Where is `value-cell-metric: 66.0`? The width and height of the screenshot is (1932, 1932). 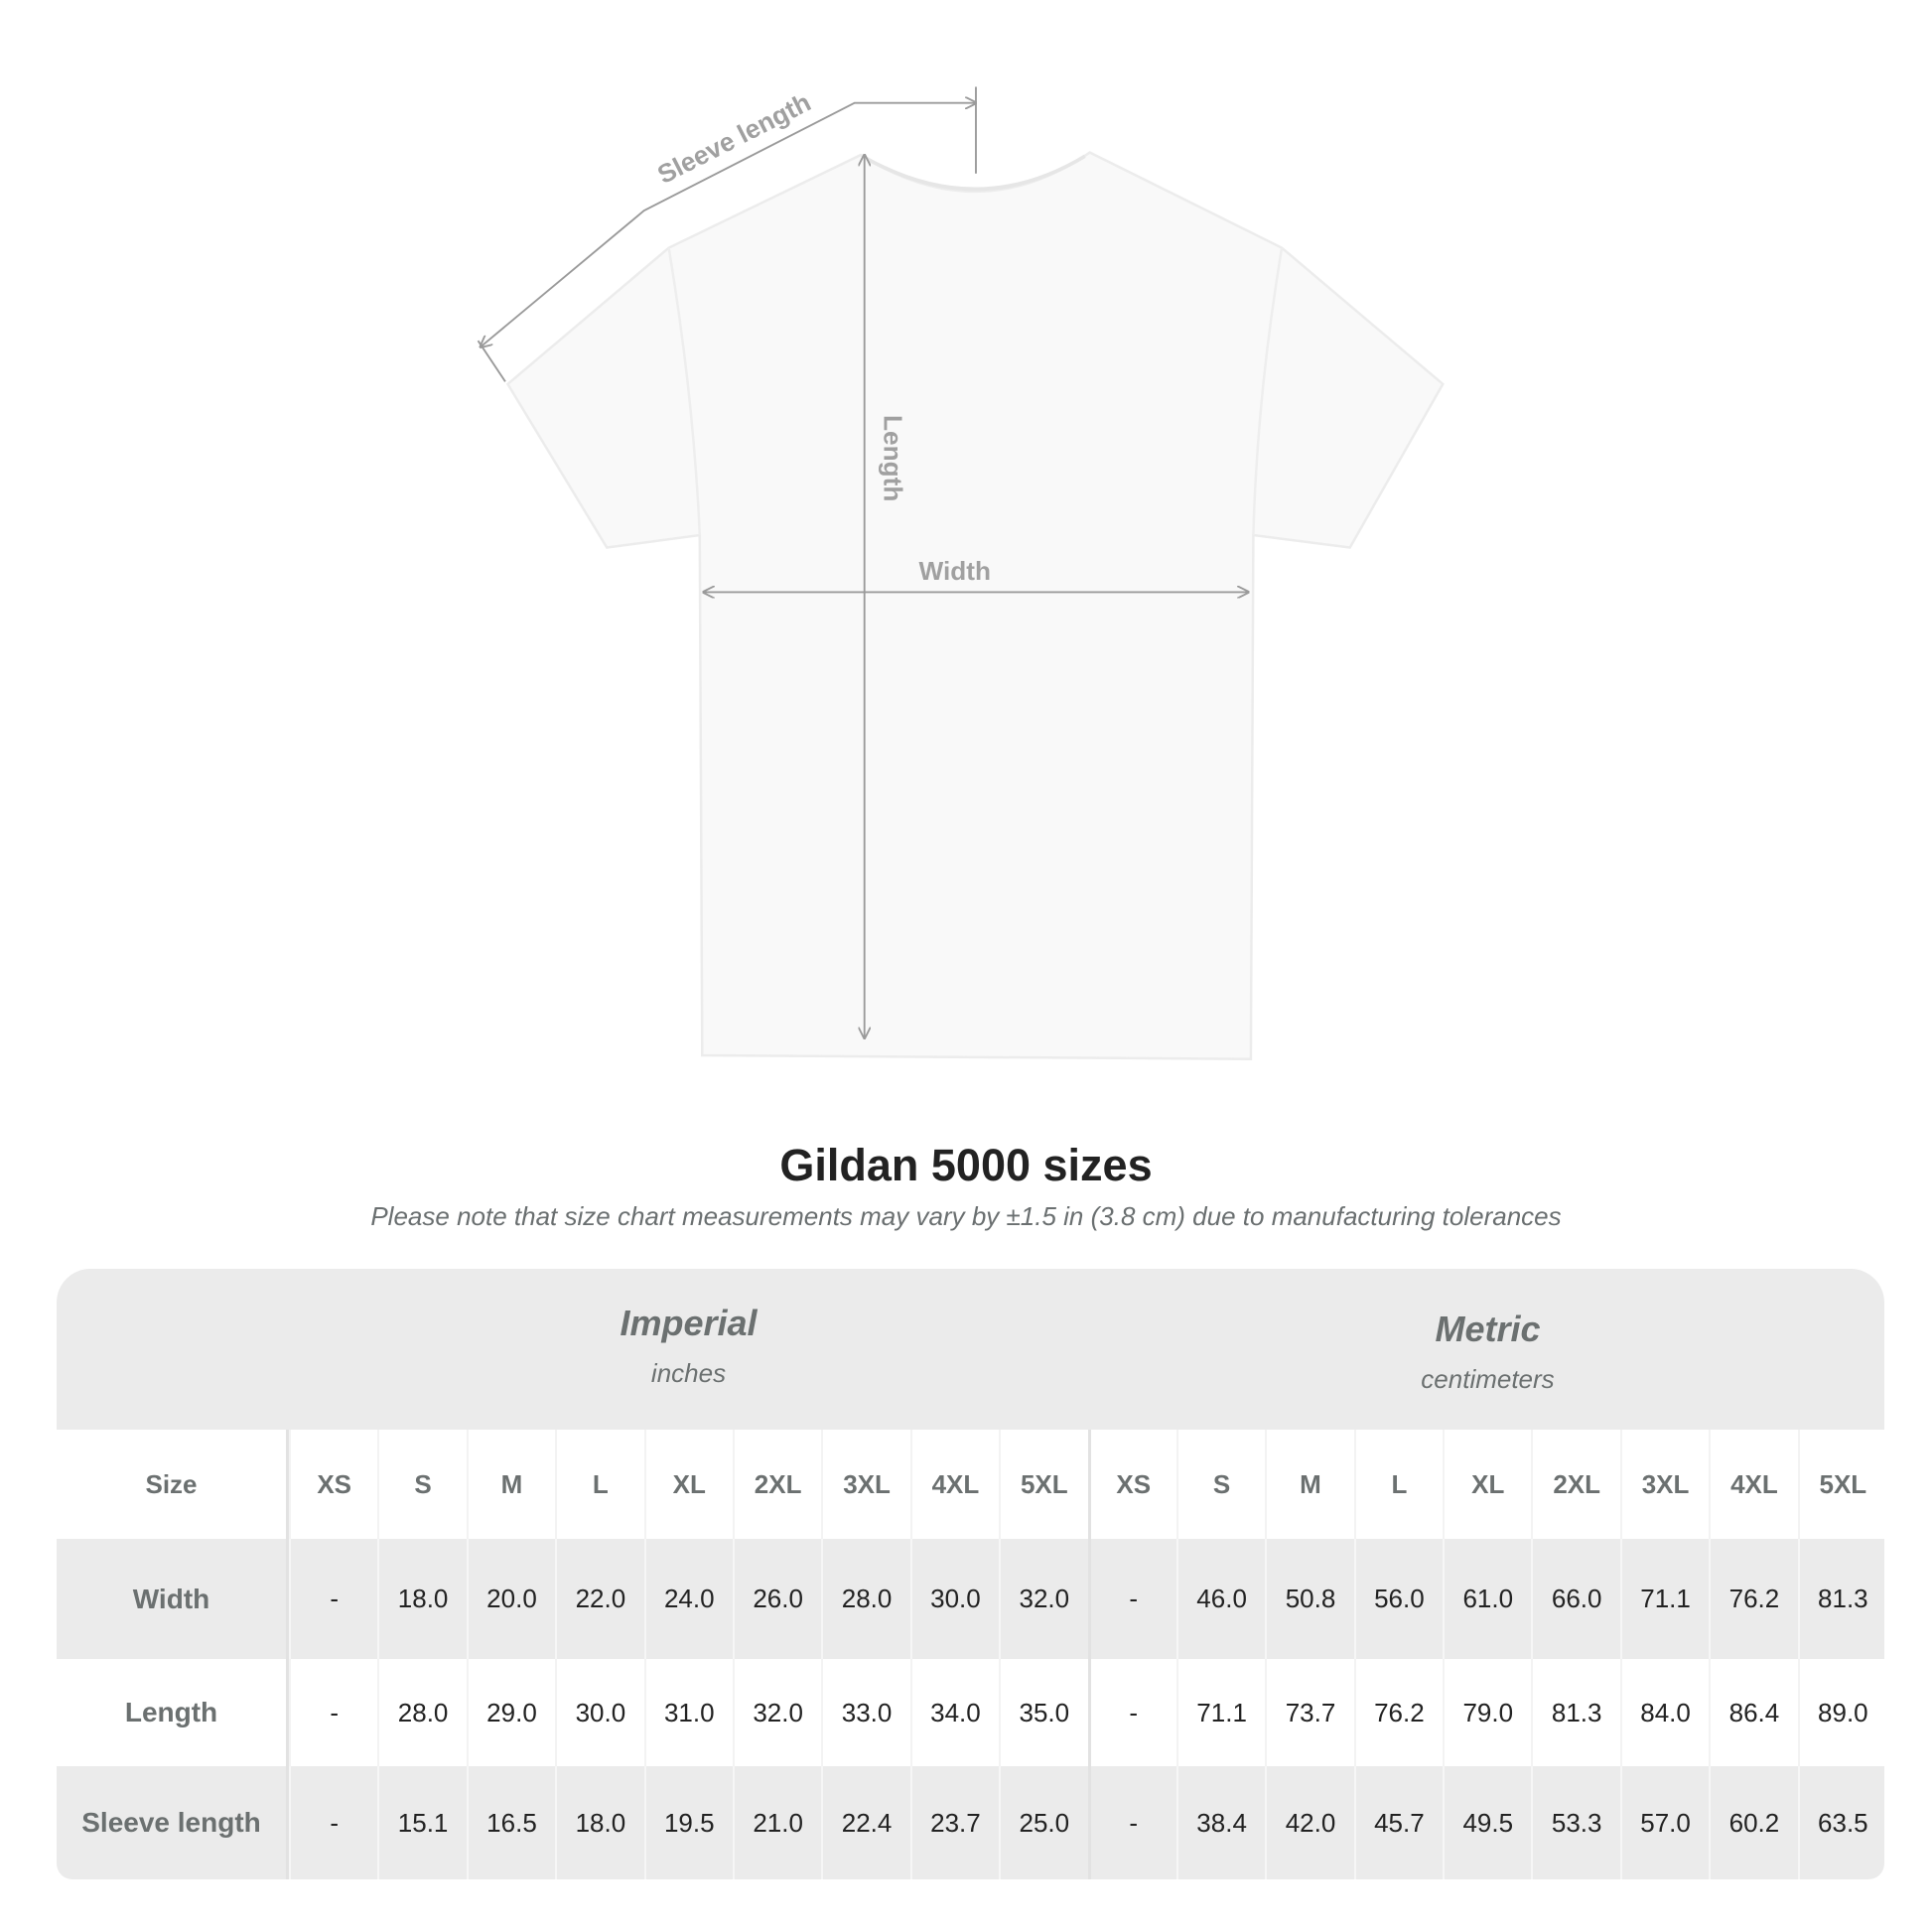
value-cell-metric: 66.0 is located at coordinates (1575, 1599).